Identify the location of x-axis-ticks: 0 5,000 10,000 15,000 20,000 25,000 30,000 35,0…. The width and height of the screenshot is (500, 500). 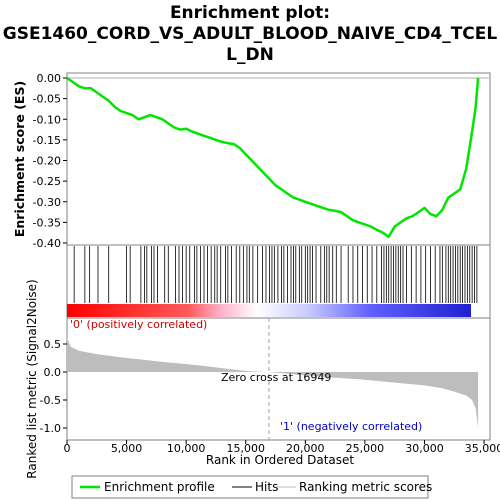
(282, 447).